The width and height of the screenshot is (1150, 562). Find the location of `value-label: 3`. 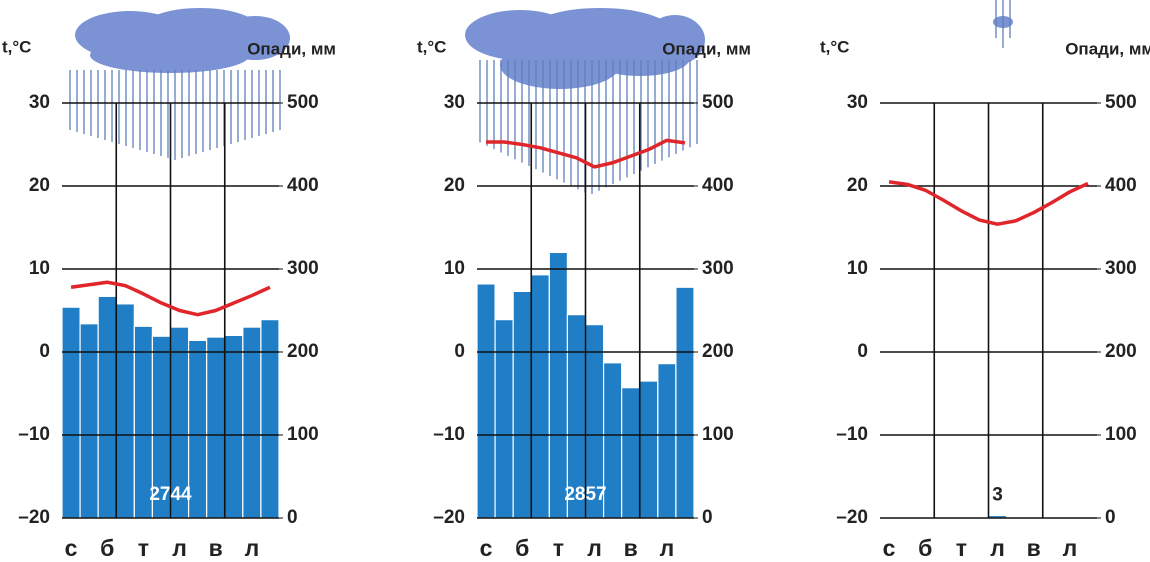

value-label: 3 is located at coordinates (997, 495).